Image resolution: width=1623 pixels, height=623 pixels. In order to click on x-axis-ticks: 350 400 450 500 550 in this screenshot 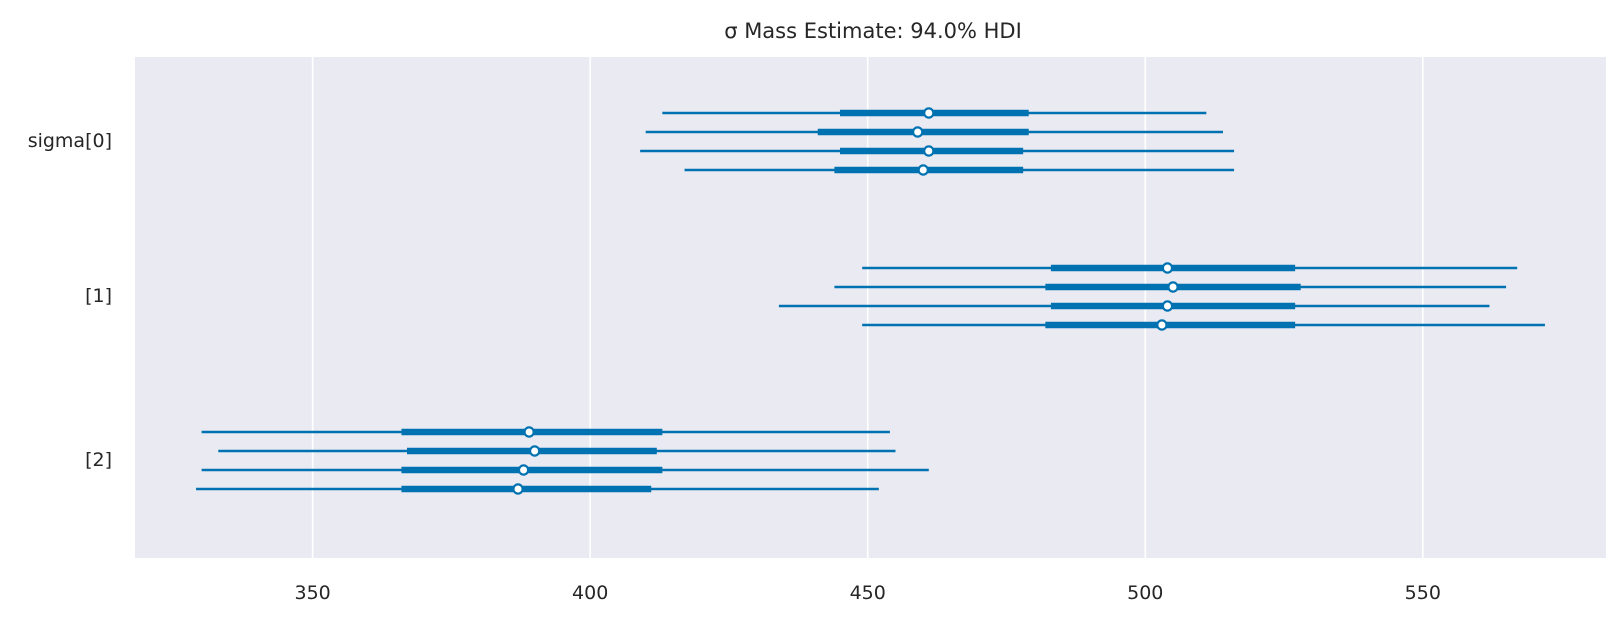, I will do `click(867, 593)`.